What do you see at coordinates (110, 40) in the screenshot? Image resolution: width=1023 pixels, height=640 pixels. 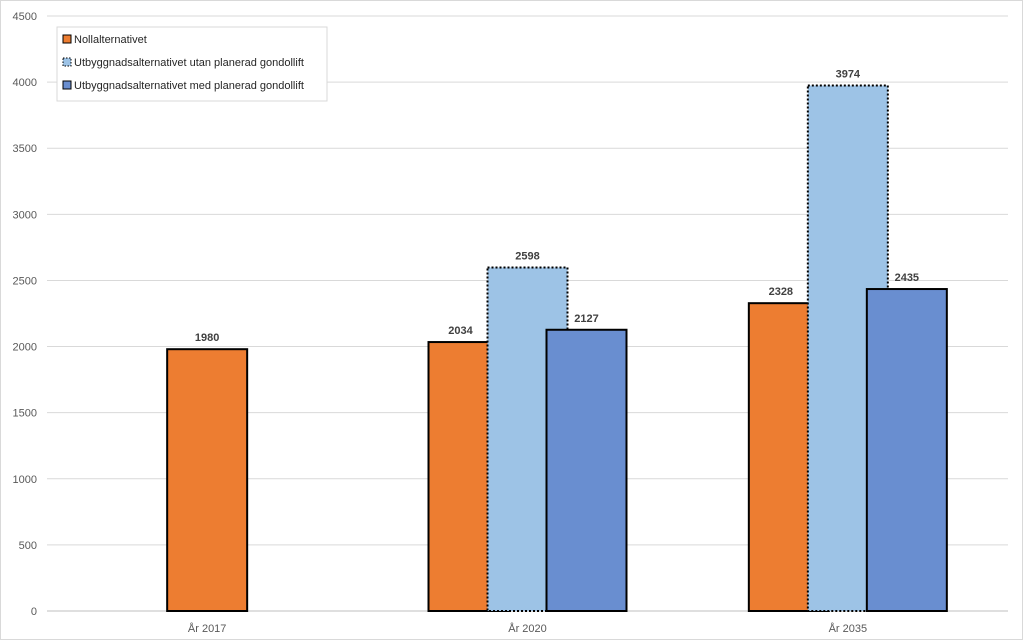 I see `legend-label: Nollalternativet` at bounding box center [110, 40].